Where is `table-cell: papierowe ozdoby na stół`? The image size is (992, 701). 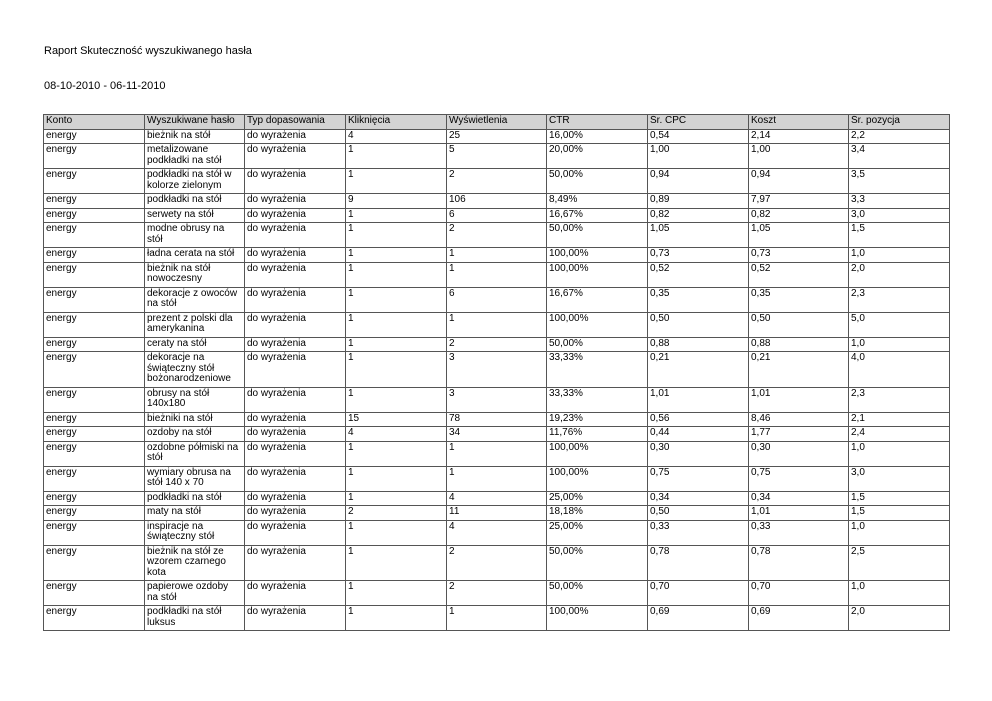
table-cell: papierowe ozdoby na stół is located at coordinates (194, 593).